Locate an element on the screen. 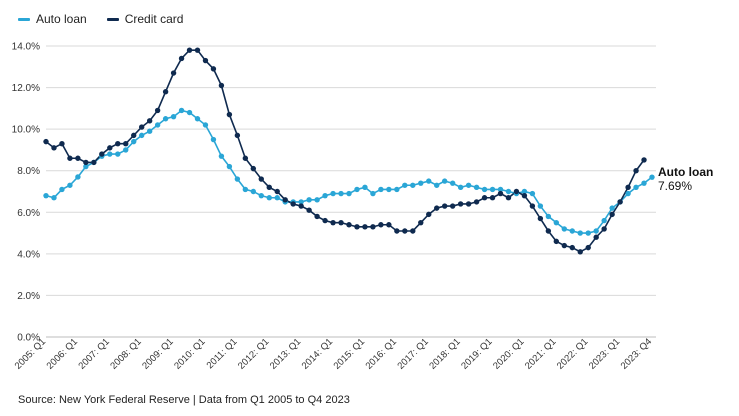  legend-item-credit-card: Credit card is located at coordinates (145, 19).